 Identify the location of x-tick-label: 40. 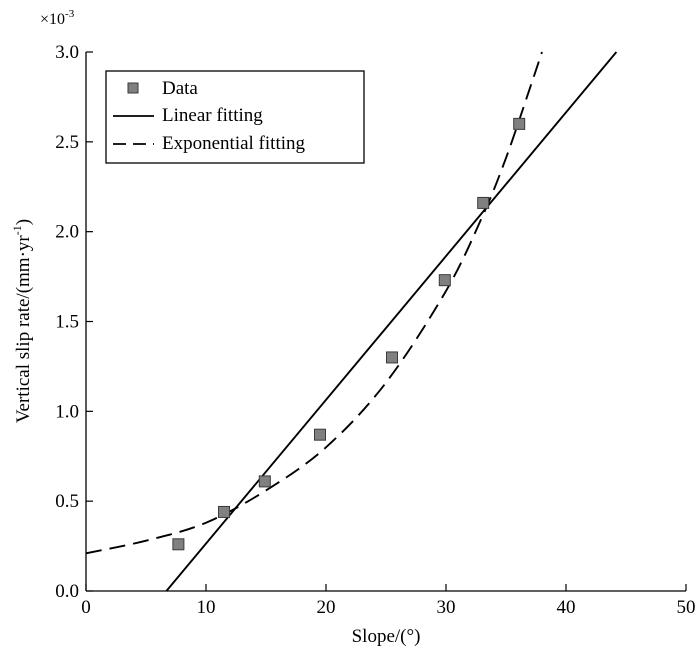
(566, 607).